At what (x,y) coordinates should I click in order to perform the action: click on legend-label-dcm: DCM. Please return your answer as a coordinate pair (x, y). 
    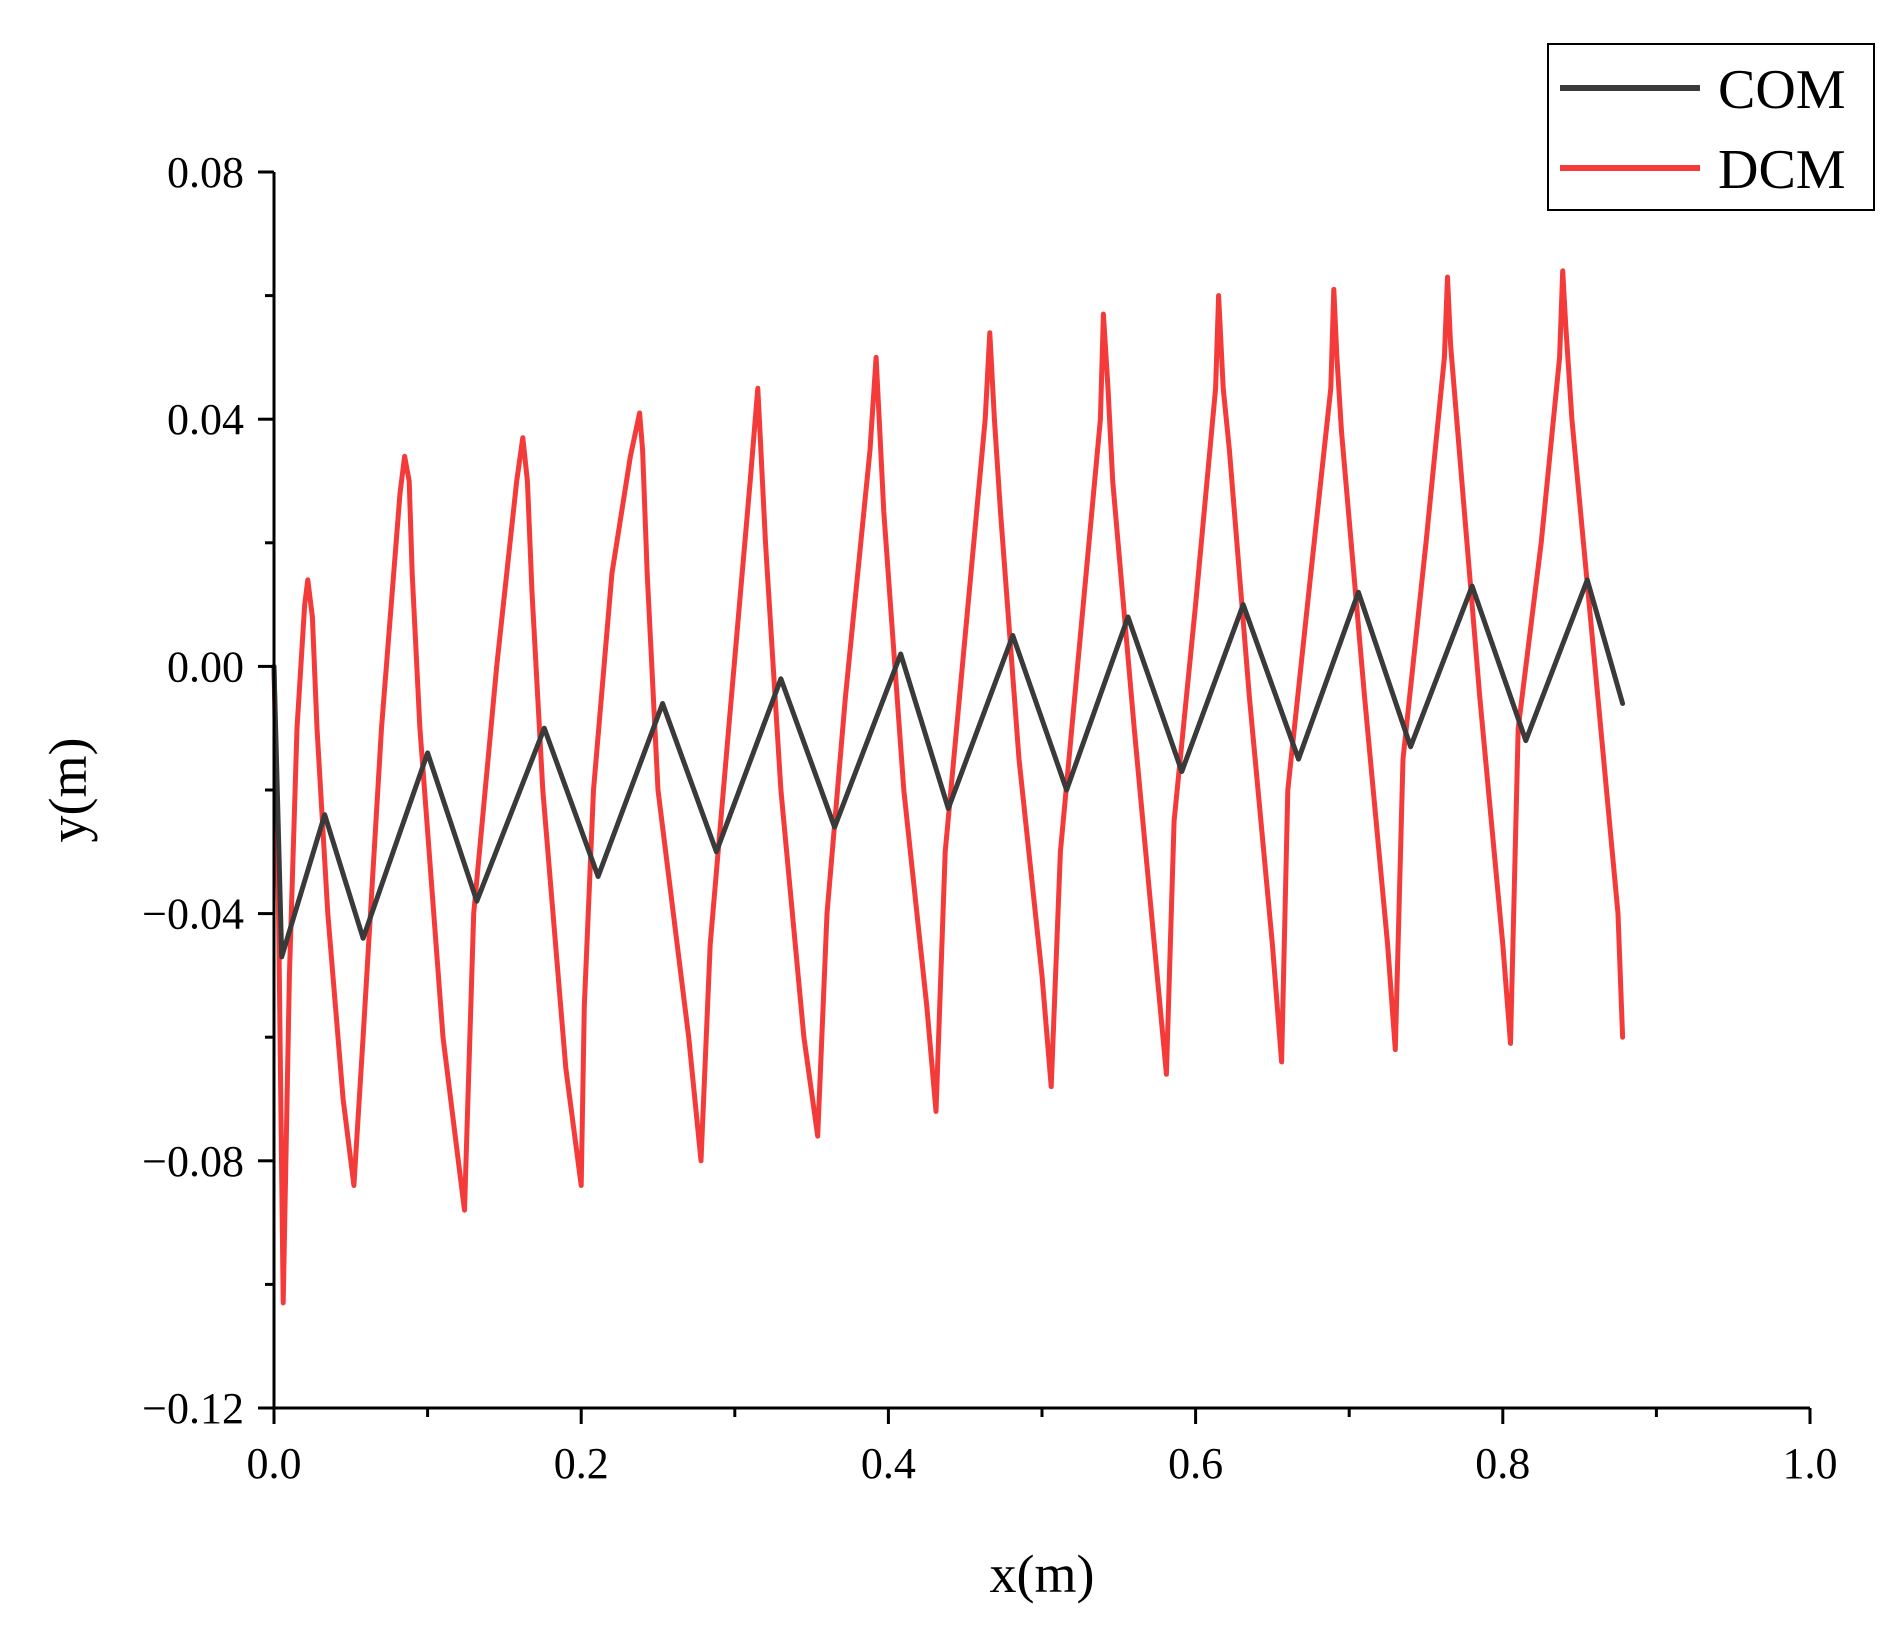
    Looking at the image, I should click on (1782, 170).